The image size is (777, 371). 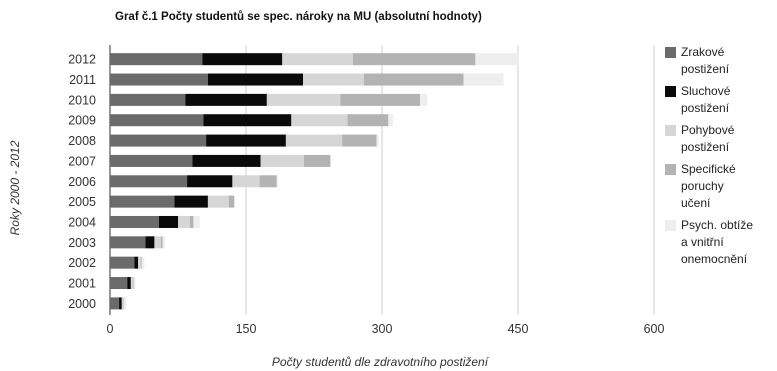 What do you see at coordinates (708, 186) in the screenshot?
I see `legend-label: Specifické poruchy učení` at bounding box center [708, 186].